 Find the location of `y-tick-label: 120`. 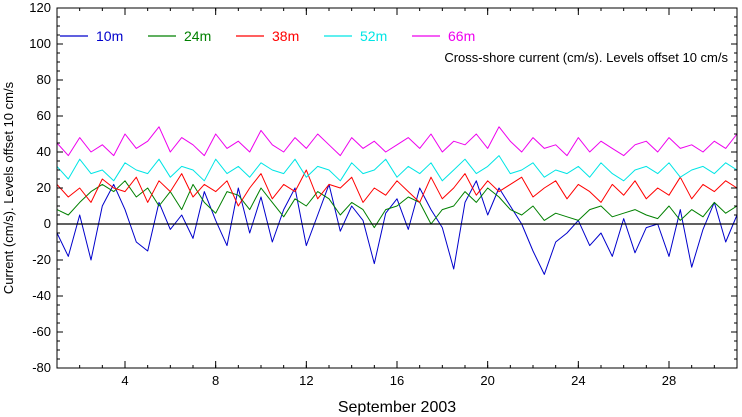

y-tick-label: 120 is located at coordinates (40, 7).